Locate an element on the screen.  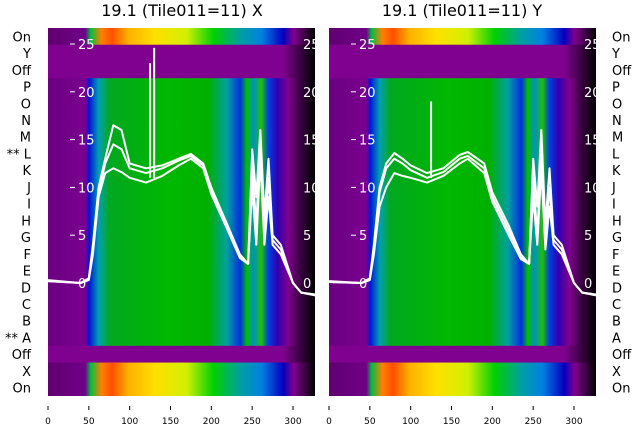
panel-y-title: 19.1 (Tile011=11) Y is located at coordinates (462, 10).